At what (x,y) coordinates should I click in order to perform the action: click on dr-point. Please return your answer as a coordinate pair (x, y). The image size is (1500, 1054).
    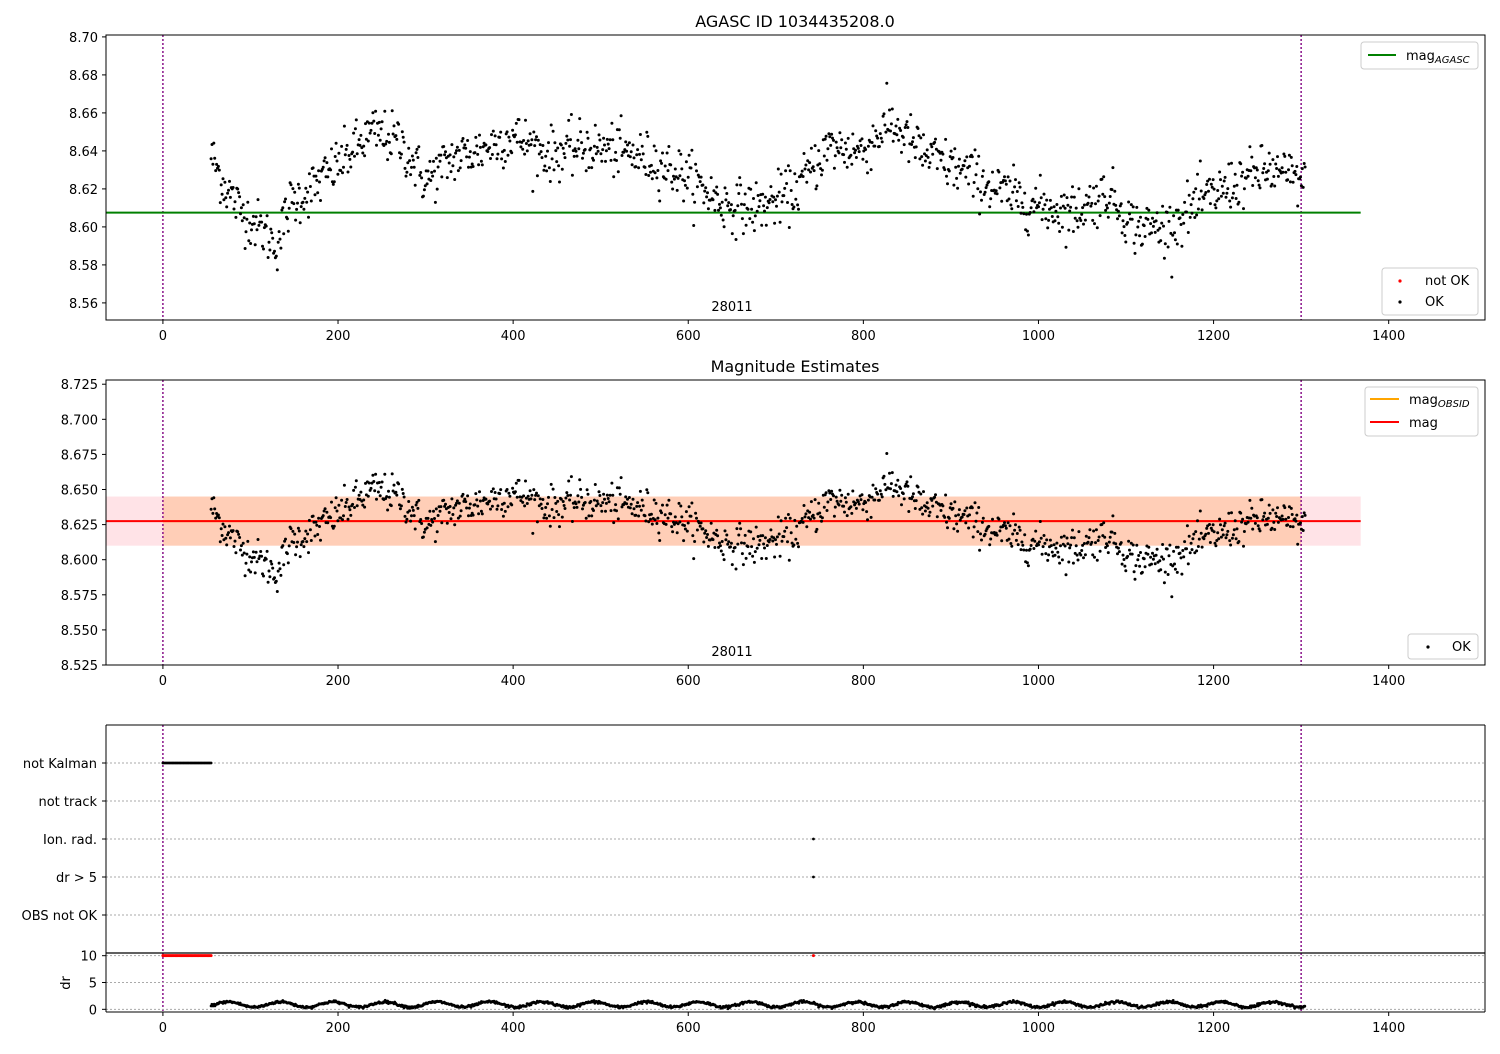
    Looking at the image, I should click on (670, 1005).